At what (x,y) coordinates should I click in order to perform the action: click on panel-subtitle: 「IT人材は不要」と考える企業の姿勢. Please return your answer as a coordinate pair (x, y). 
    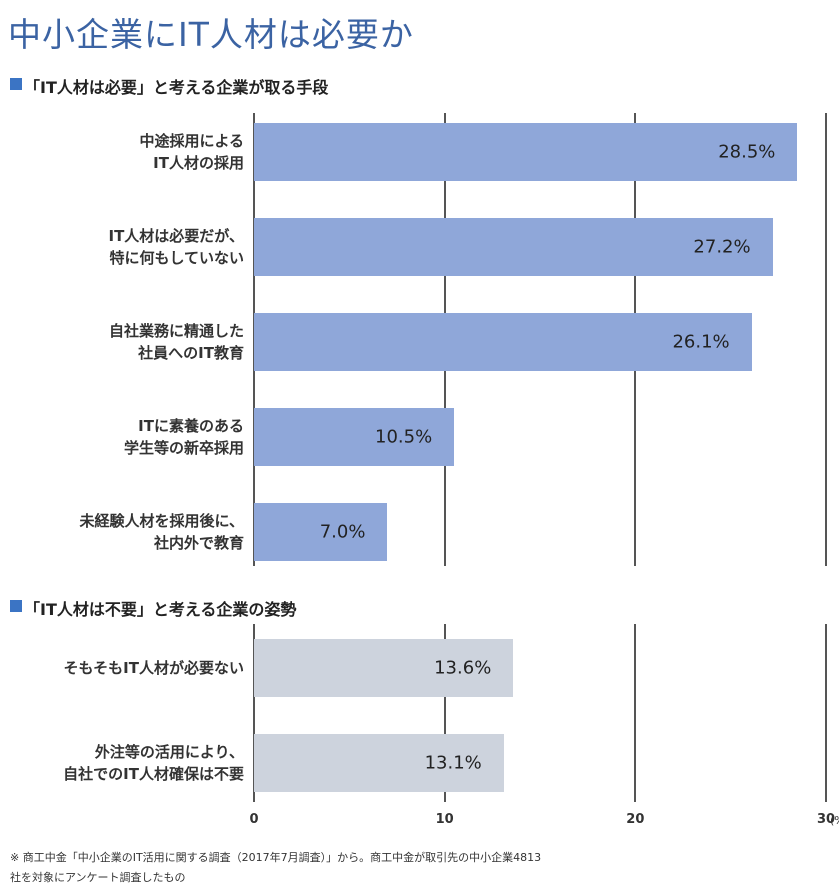
    Looking at the image, I should click on (160, 609).